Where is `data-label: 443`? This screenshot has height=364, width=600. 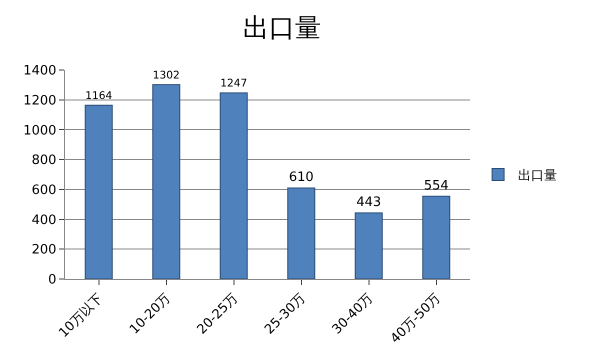 data-label: 443 is located at coordinates (369, 202).